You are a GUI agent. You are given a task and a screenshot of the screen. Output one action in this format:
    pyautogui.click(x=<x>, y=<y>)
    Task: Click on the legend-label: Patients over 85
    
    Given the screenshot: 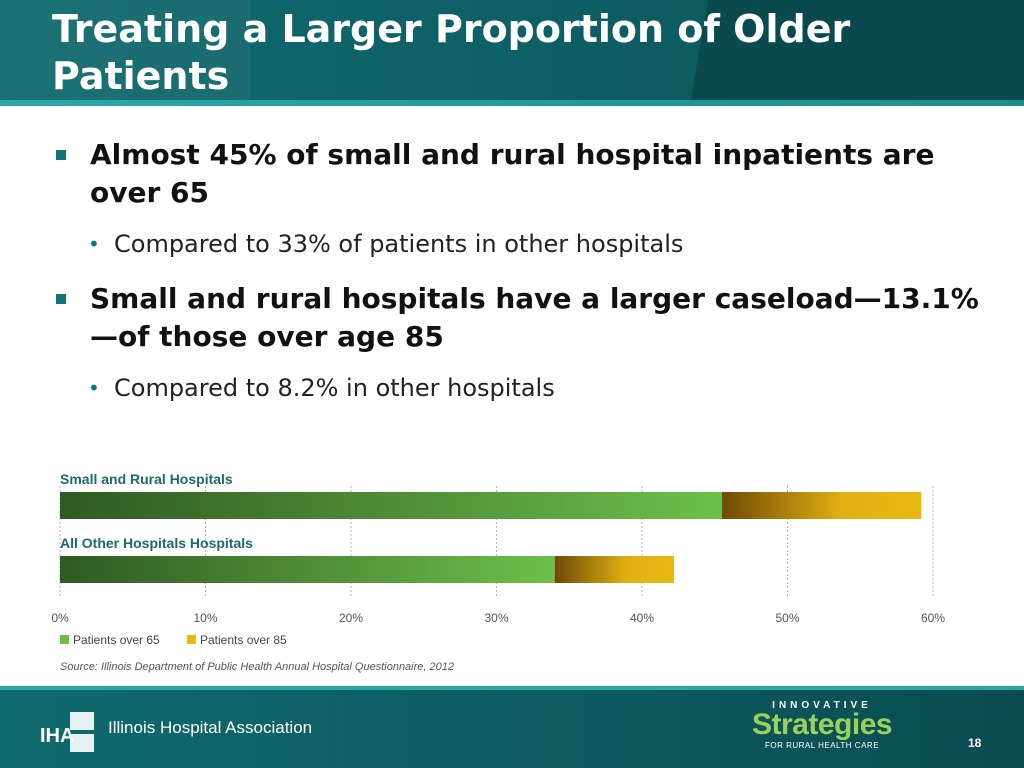 What is the action you would take?
    pyautogui.click(x=243, y=640)
    